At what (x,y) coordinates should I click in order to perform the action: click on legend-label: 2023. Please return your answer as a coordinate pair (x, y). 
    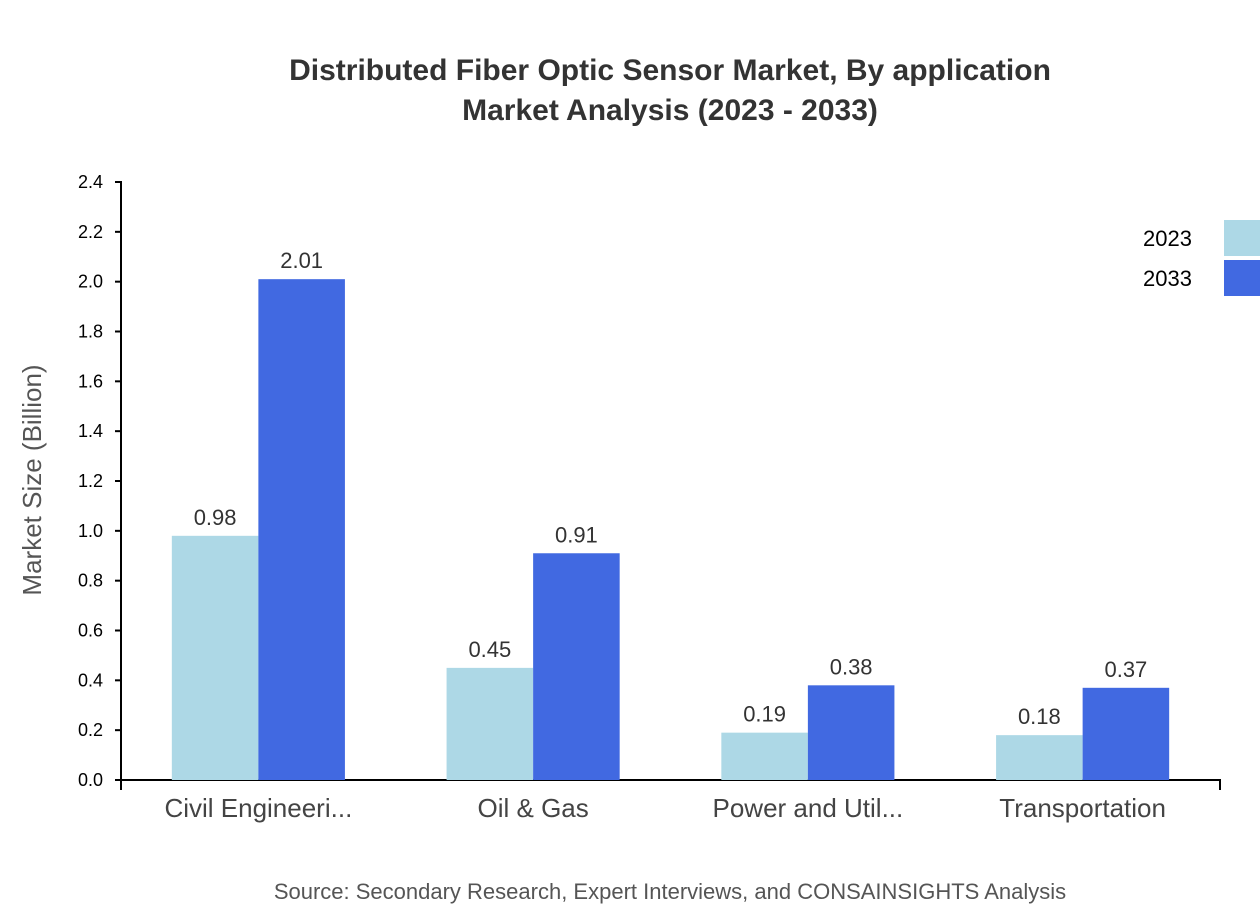
    Looking at the image, I should click on (1167, 238).